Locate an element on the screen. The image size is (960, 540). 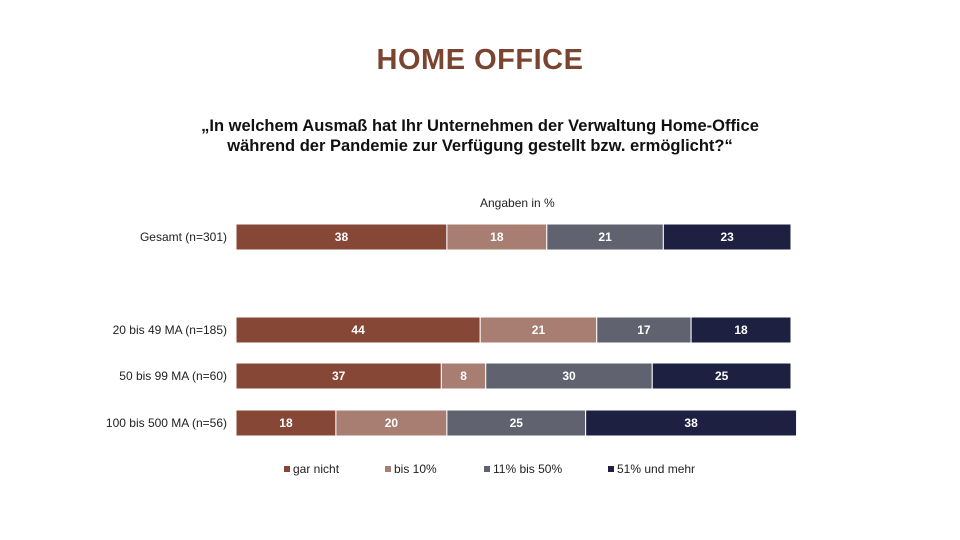
data-label-100-bis-500-ma-n-56-11-bis-50: 25 is located at coordinates (517, 423).